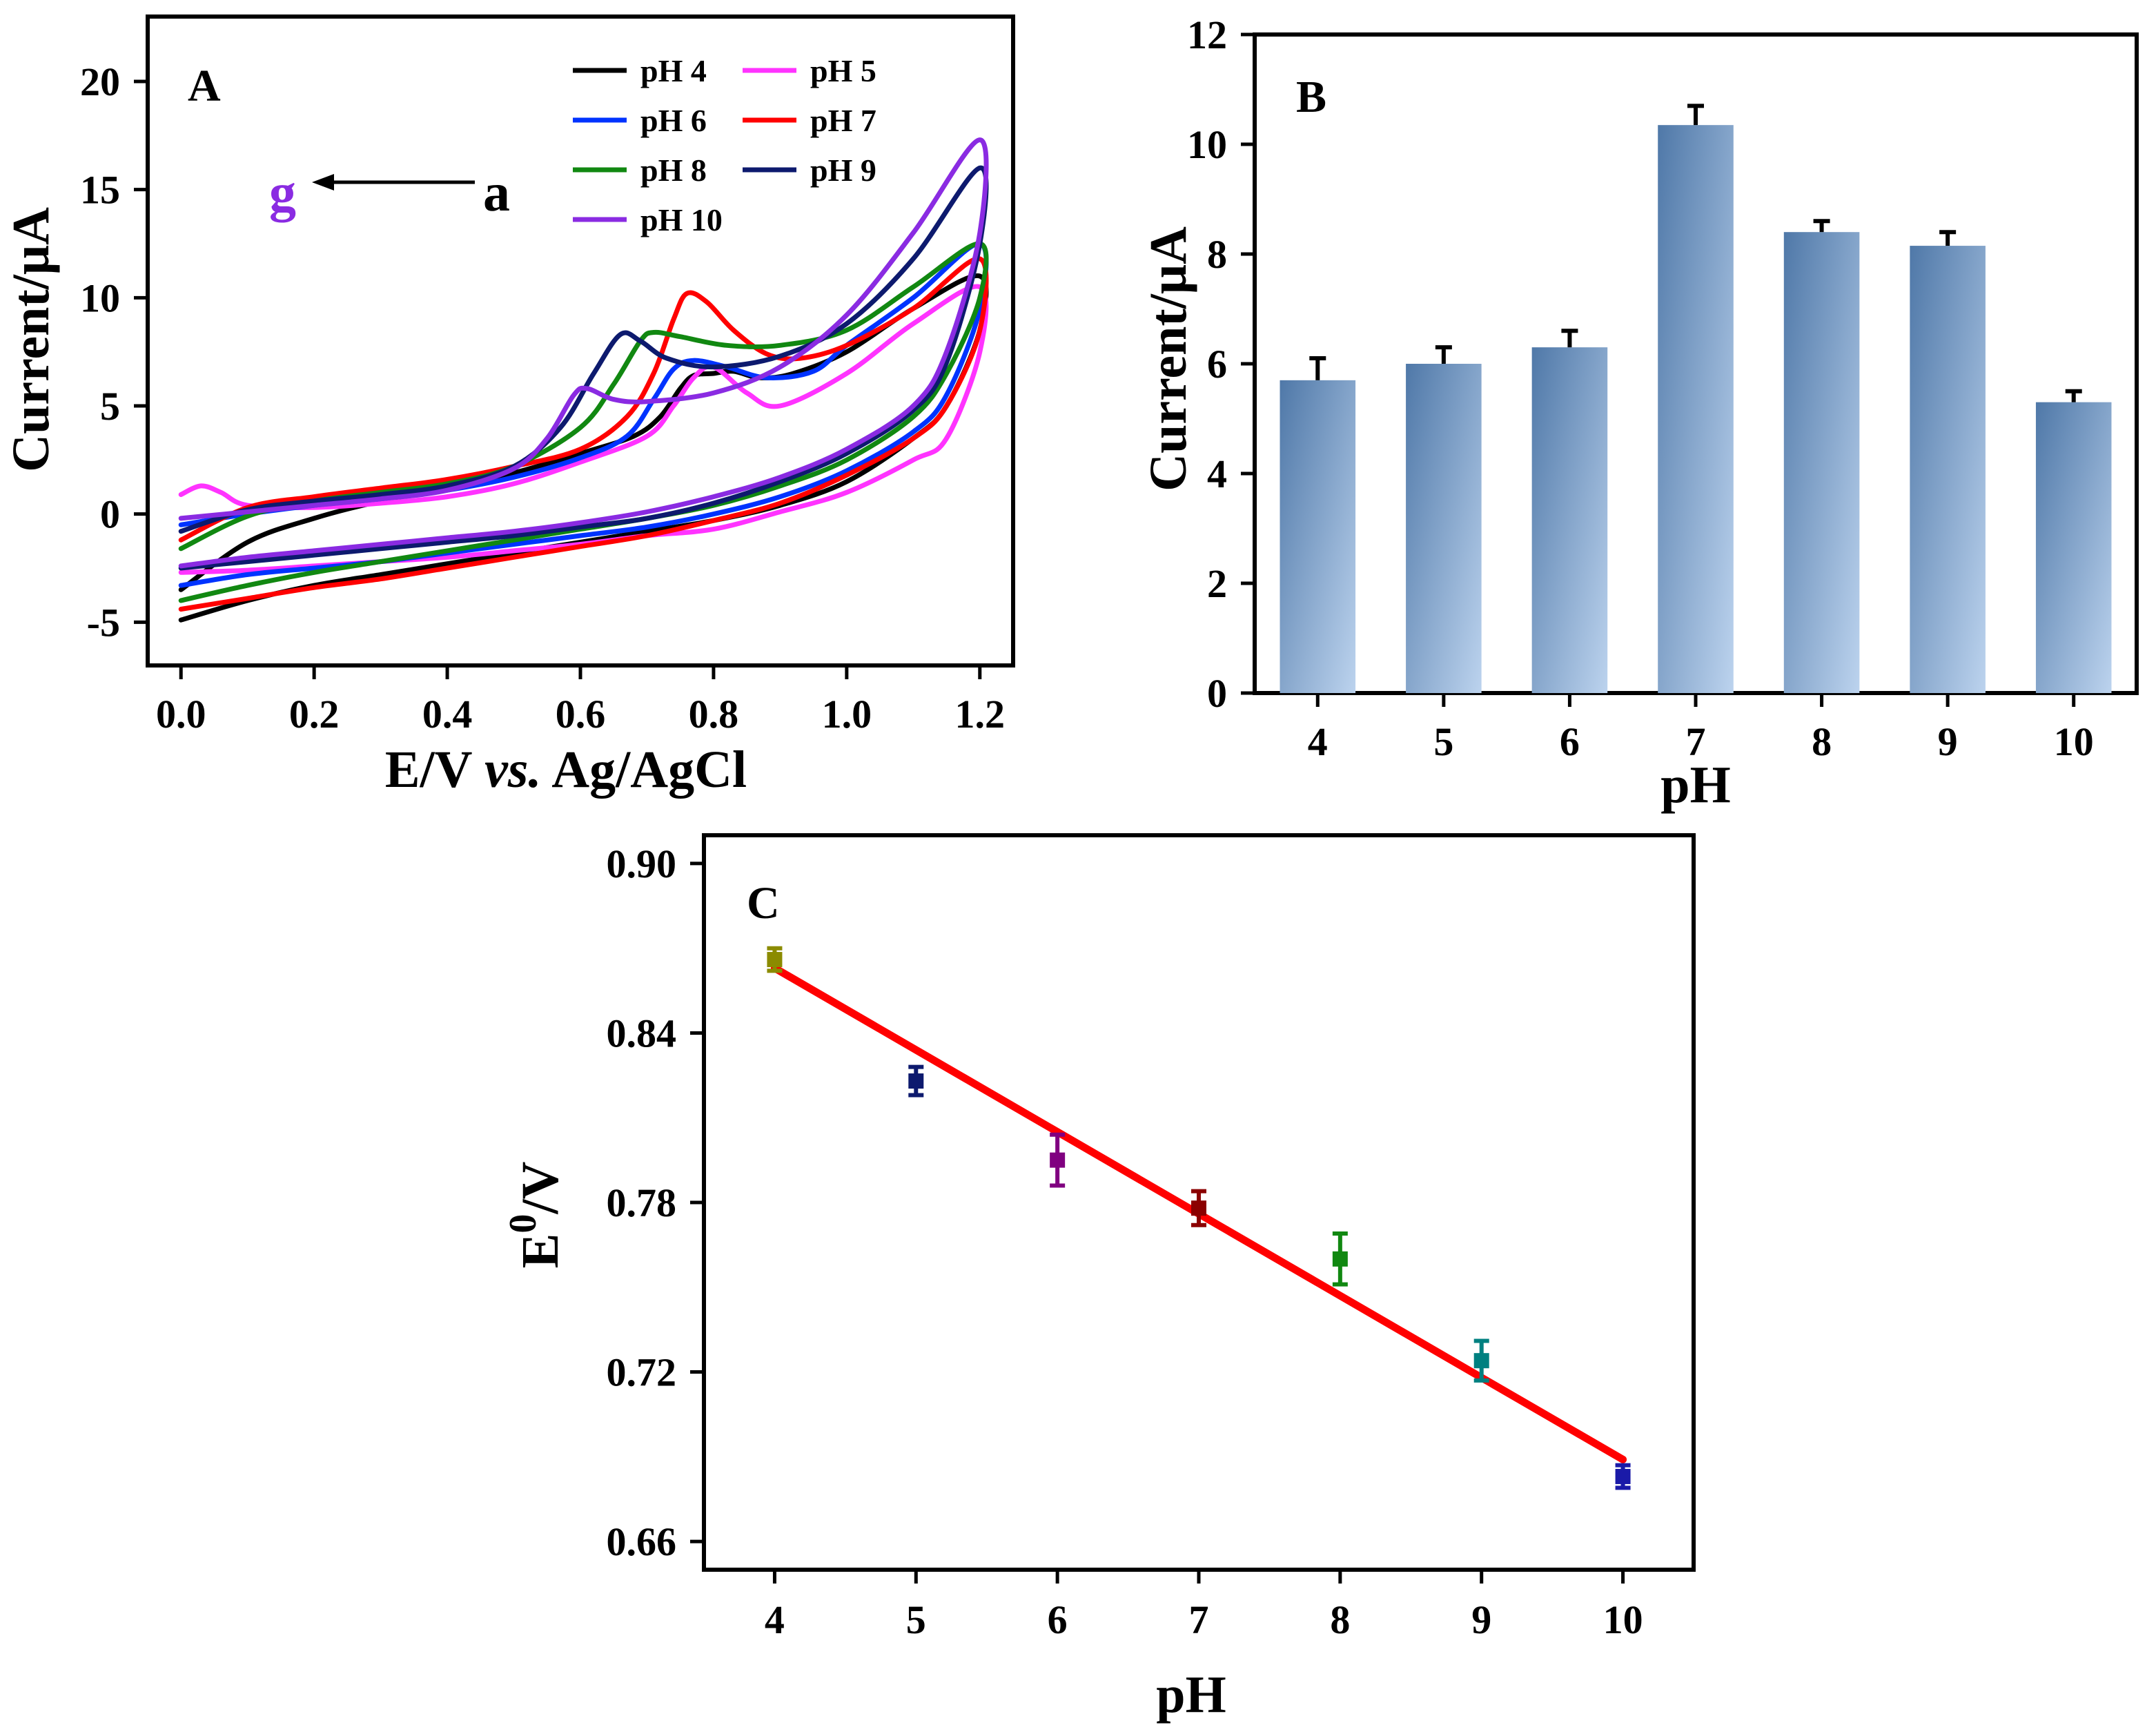  What do you see at coordinates (775, 1620) in the screenshot?
I see `c-xtick-label: 4` at bounding box center [775, 1620].